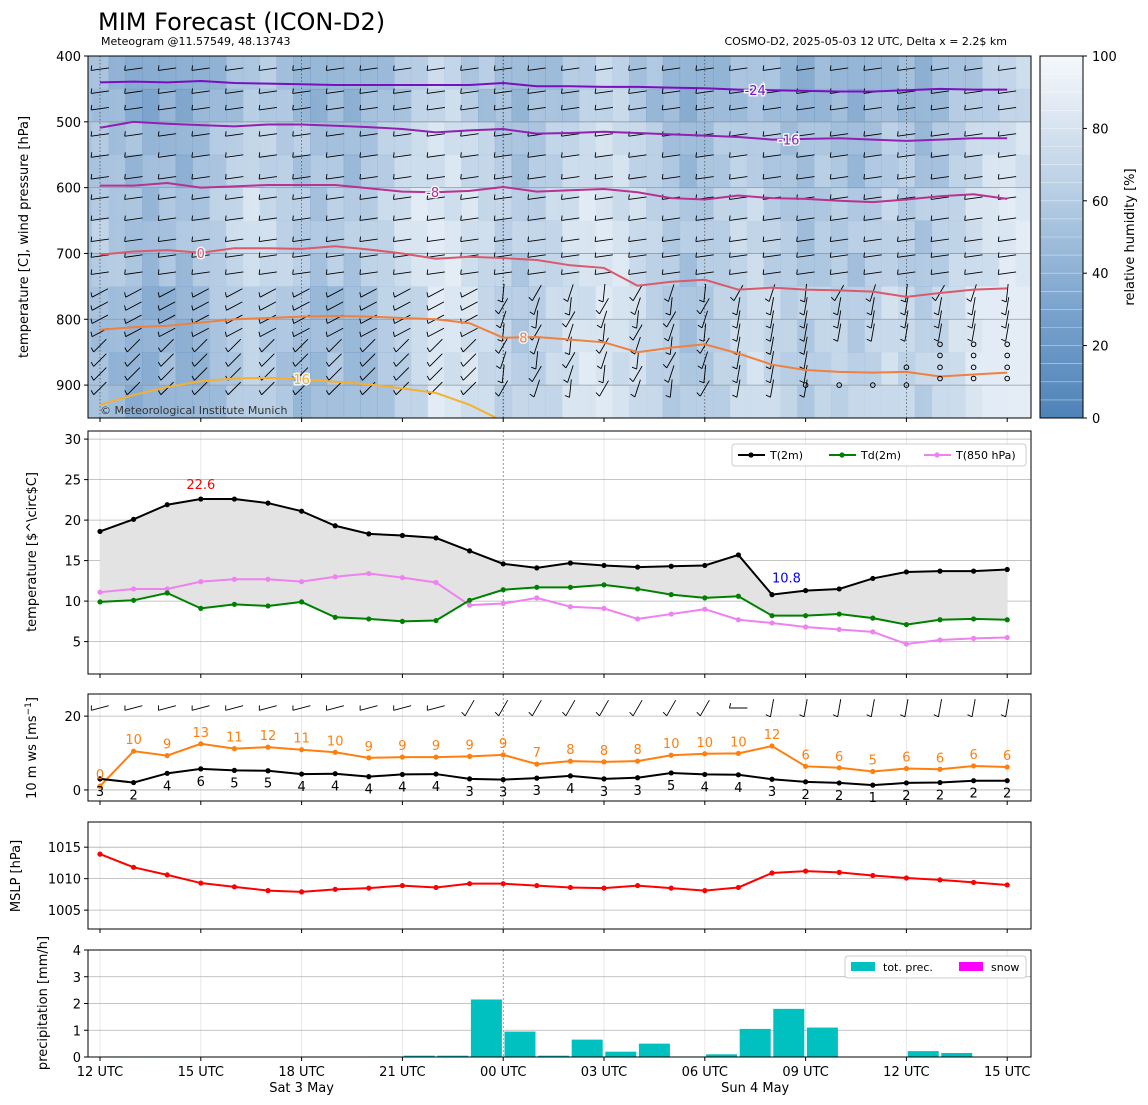 The height and width of the screenshot is (1105, 1148). I want to click on td2m-point, so click(167, 593).